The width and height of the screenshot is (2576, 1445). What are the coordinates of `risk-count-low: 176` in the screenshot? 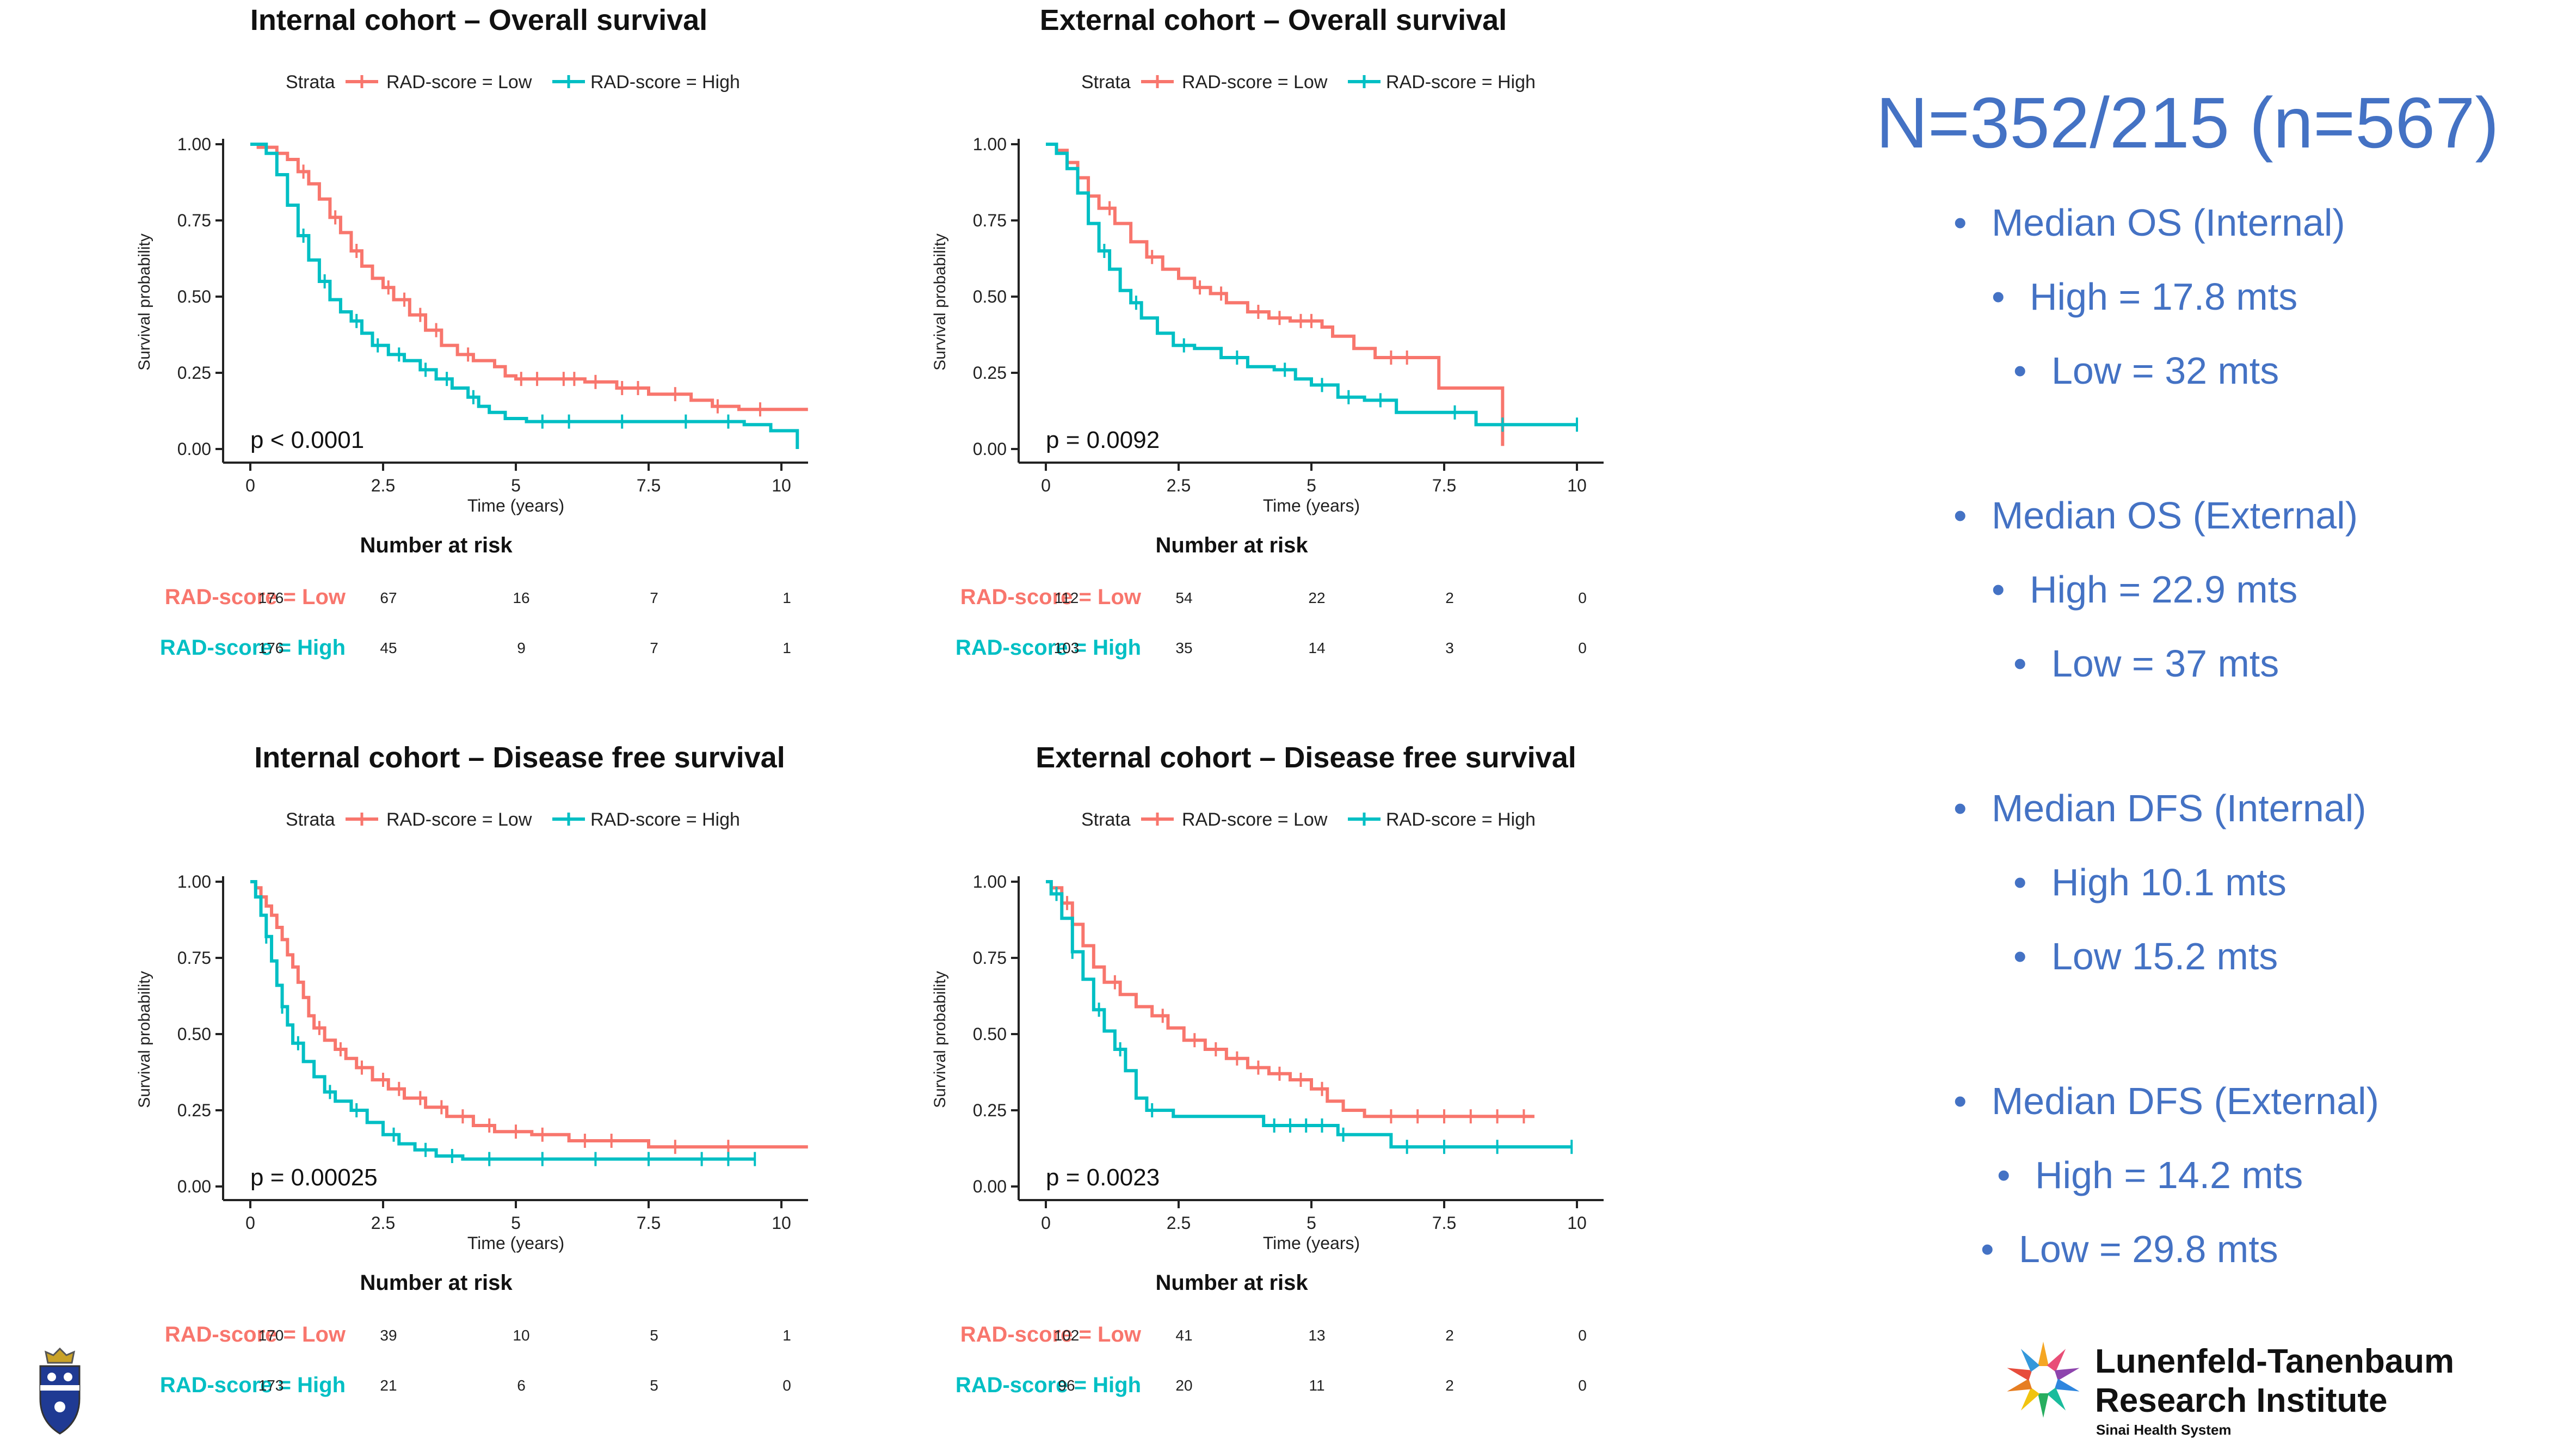 It's located at (271, 597).